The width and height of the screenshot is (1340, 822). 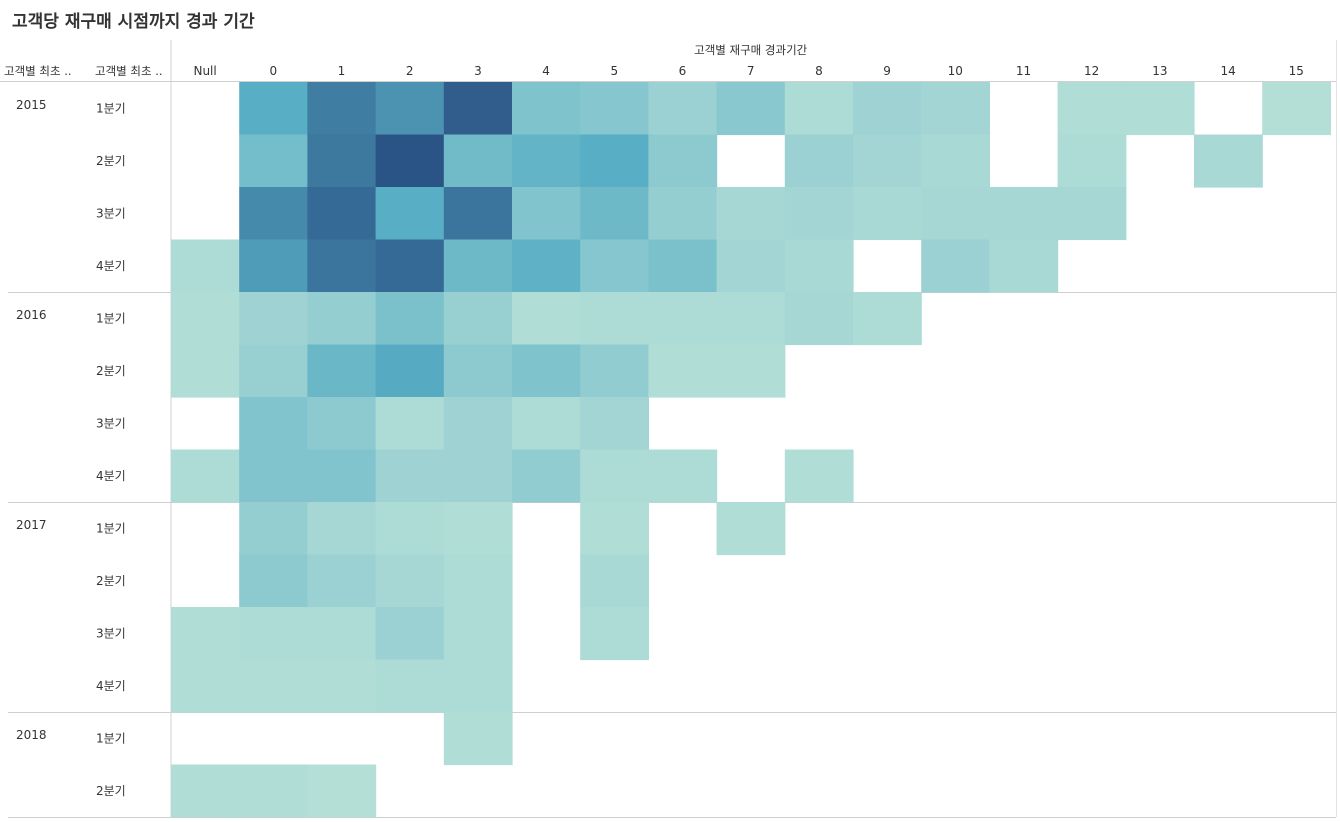 What do you see at coordinates (955, 71) in the screenshot?
I see `column-tick-label: 10` at bounding box center [955, 71].